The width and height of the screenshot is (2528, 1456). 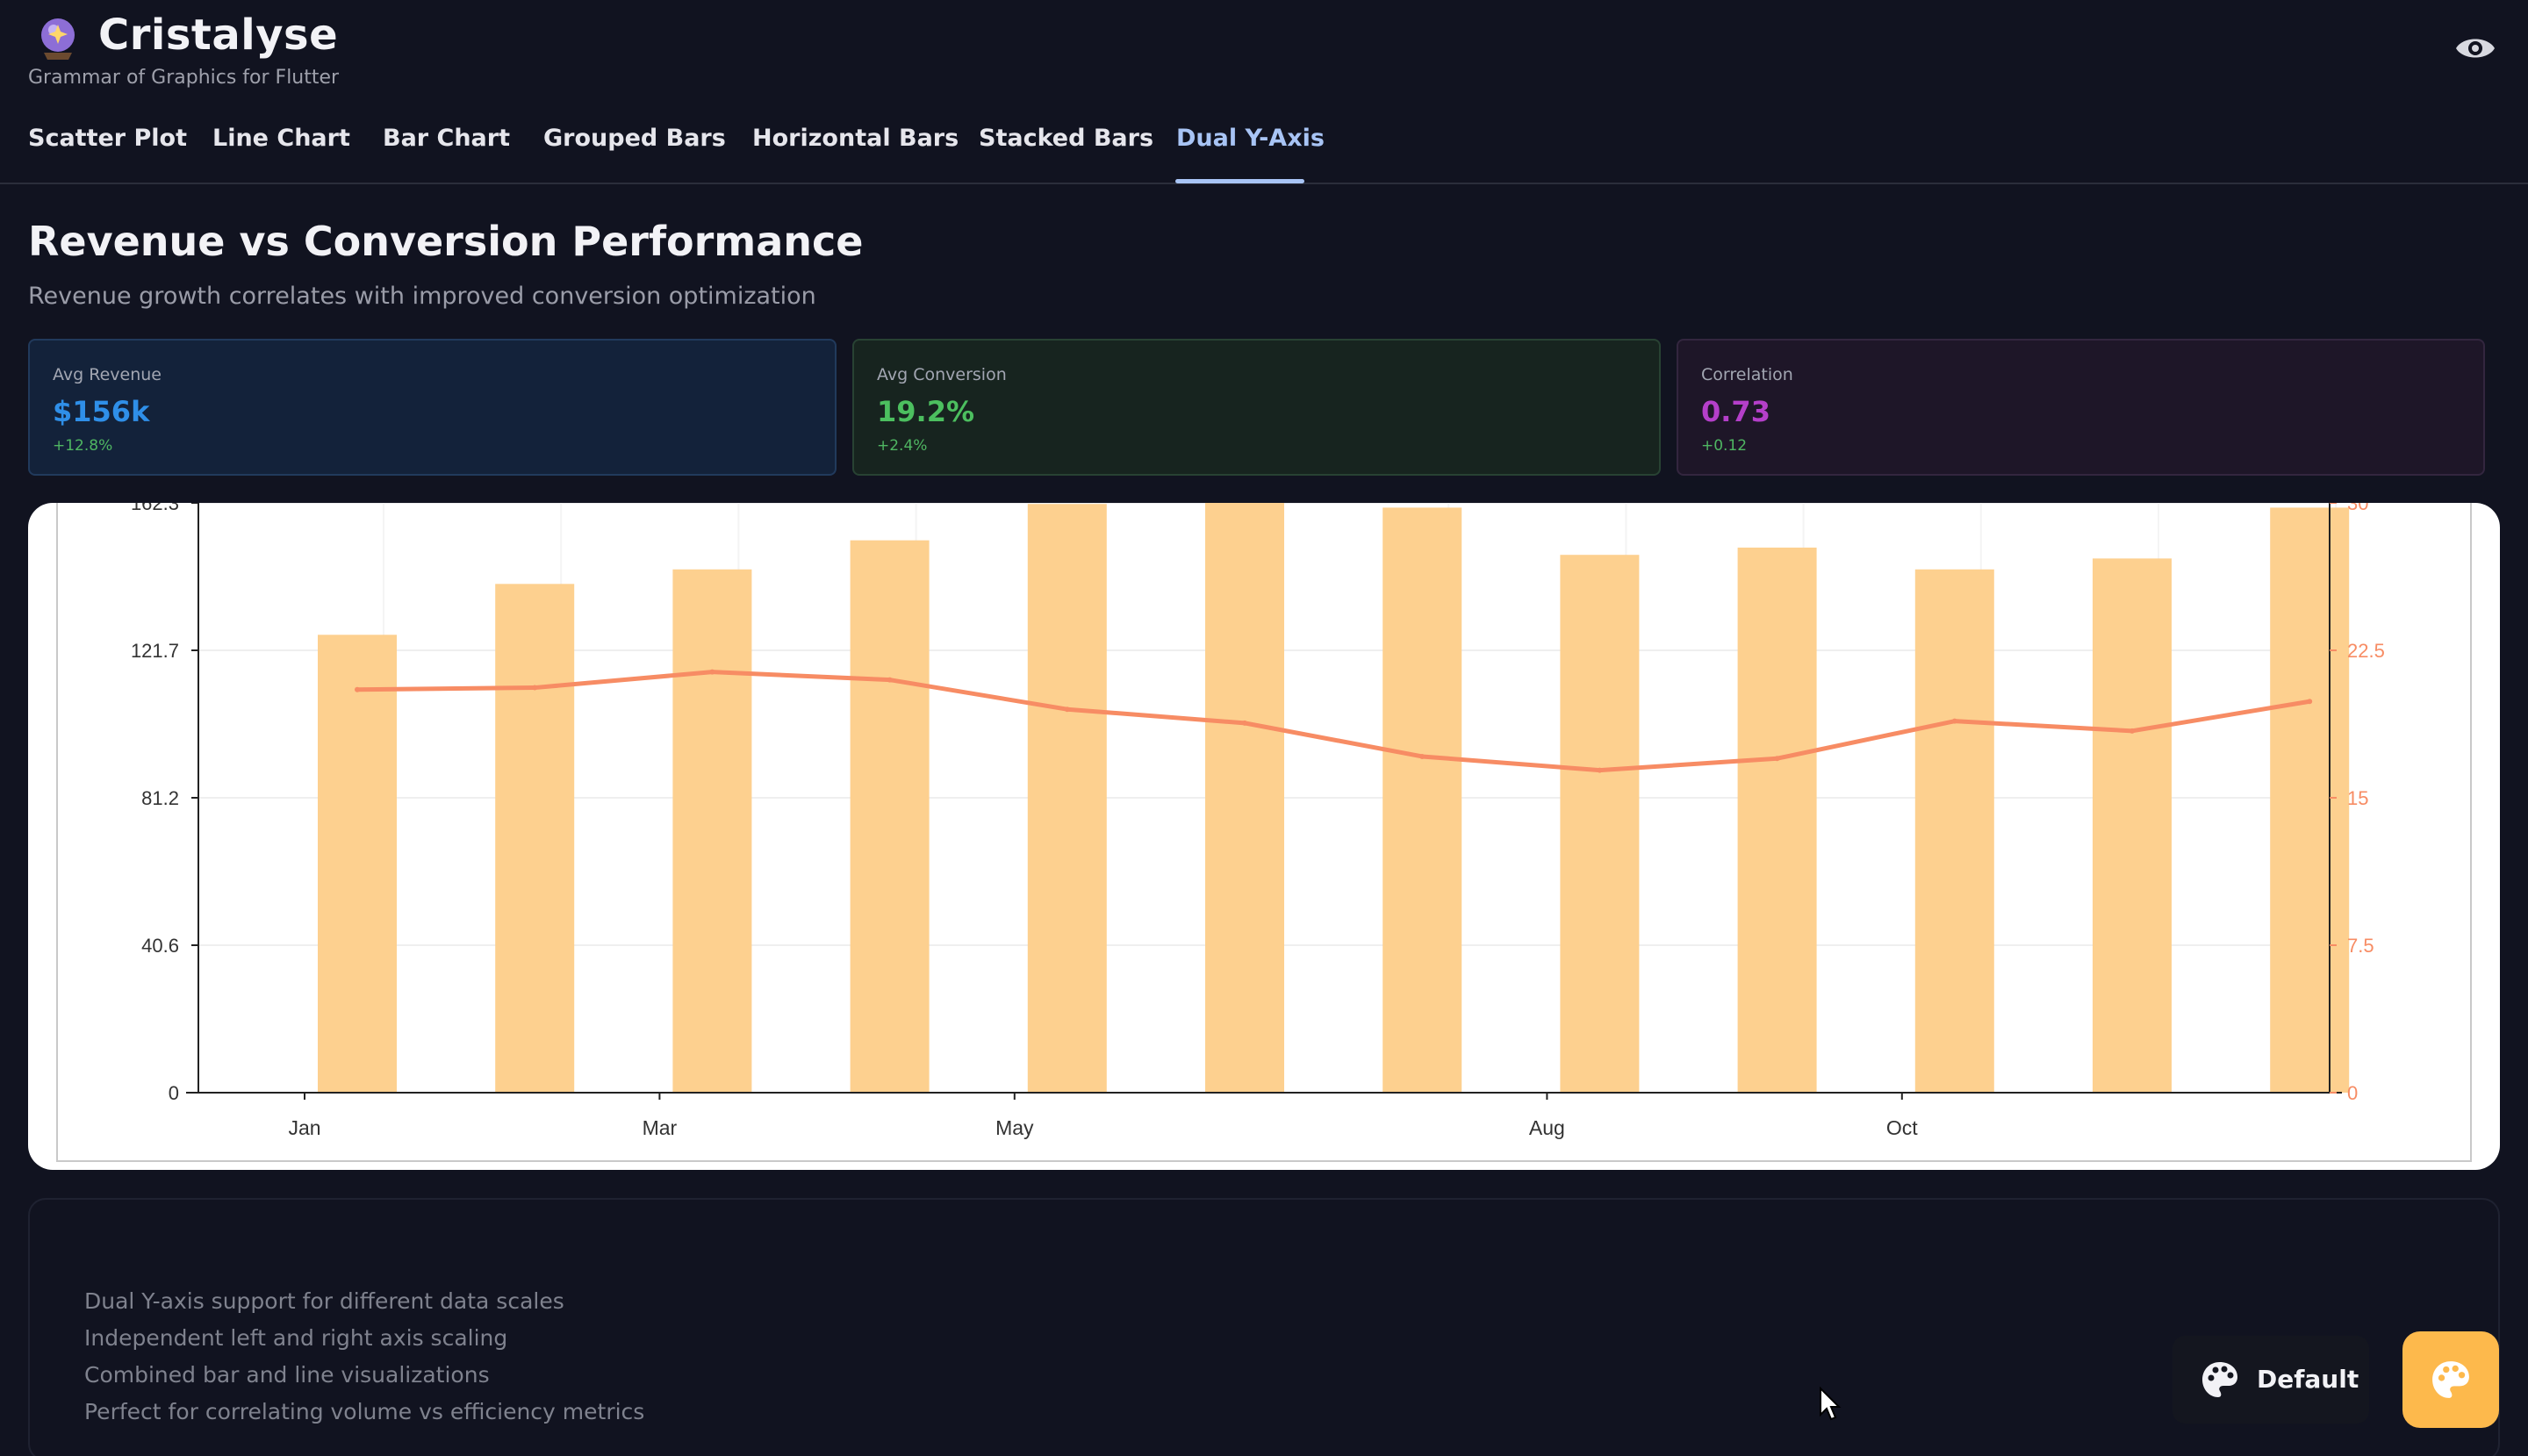 I want to click on eye-icon, so click(x=2475, y=48).